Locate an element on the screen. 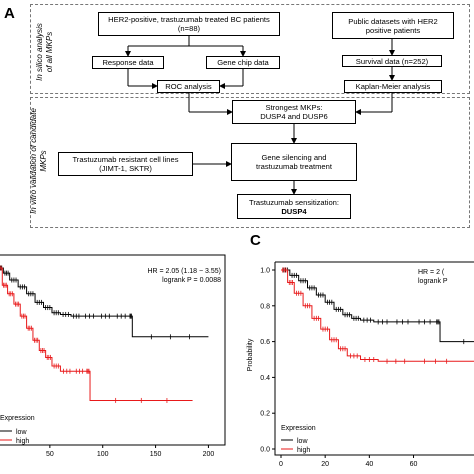 The width and height of the screenshot is (474, 474). panel-label-a: A is located at coordinates (9, 13).